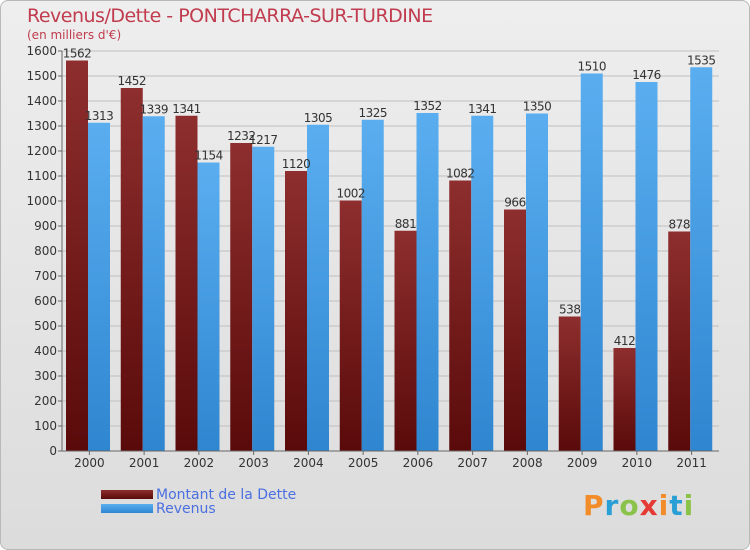 Image resolution: width=750 pixels, height=550 pixels. I want to click on x-tick-label: 2003, so click(253, 463).